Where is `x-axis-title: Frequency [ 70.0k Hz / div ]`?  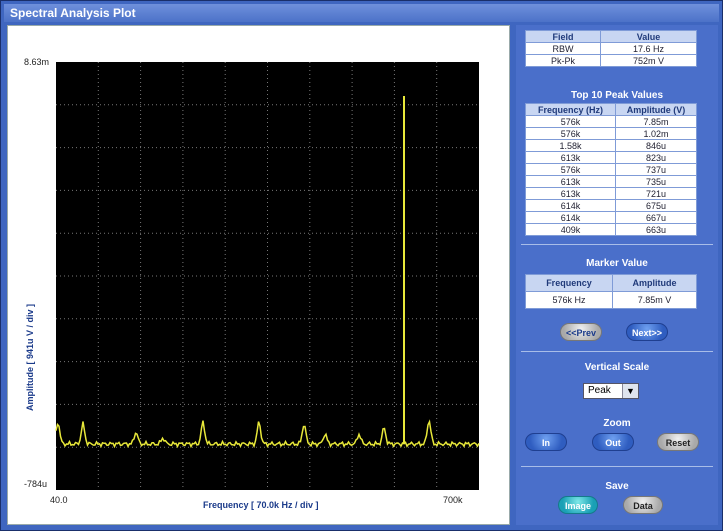 x-axis-title: Frequency [ 70.0k Hz / div ] is located at coordinates (261, 505).